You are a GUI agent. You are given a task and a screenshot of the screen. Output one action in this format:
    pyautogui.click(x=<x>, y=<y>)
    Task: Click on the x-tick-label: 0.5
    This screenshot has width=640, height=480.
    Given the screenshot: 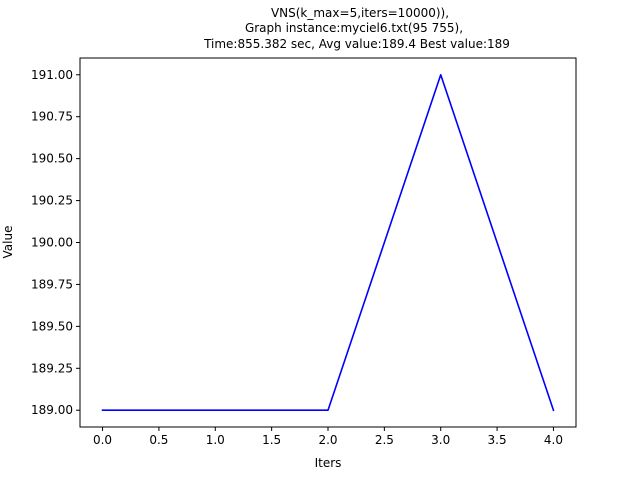 What is the action you would take?
    pyautogui.click(x=158, y=440)
    